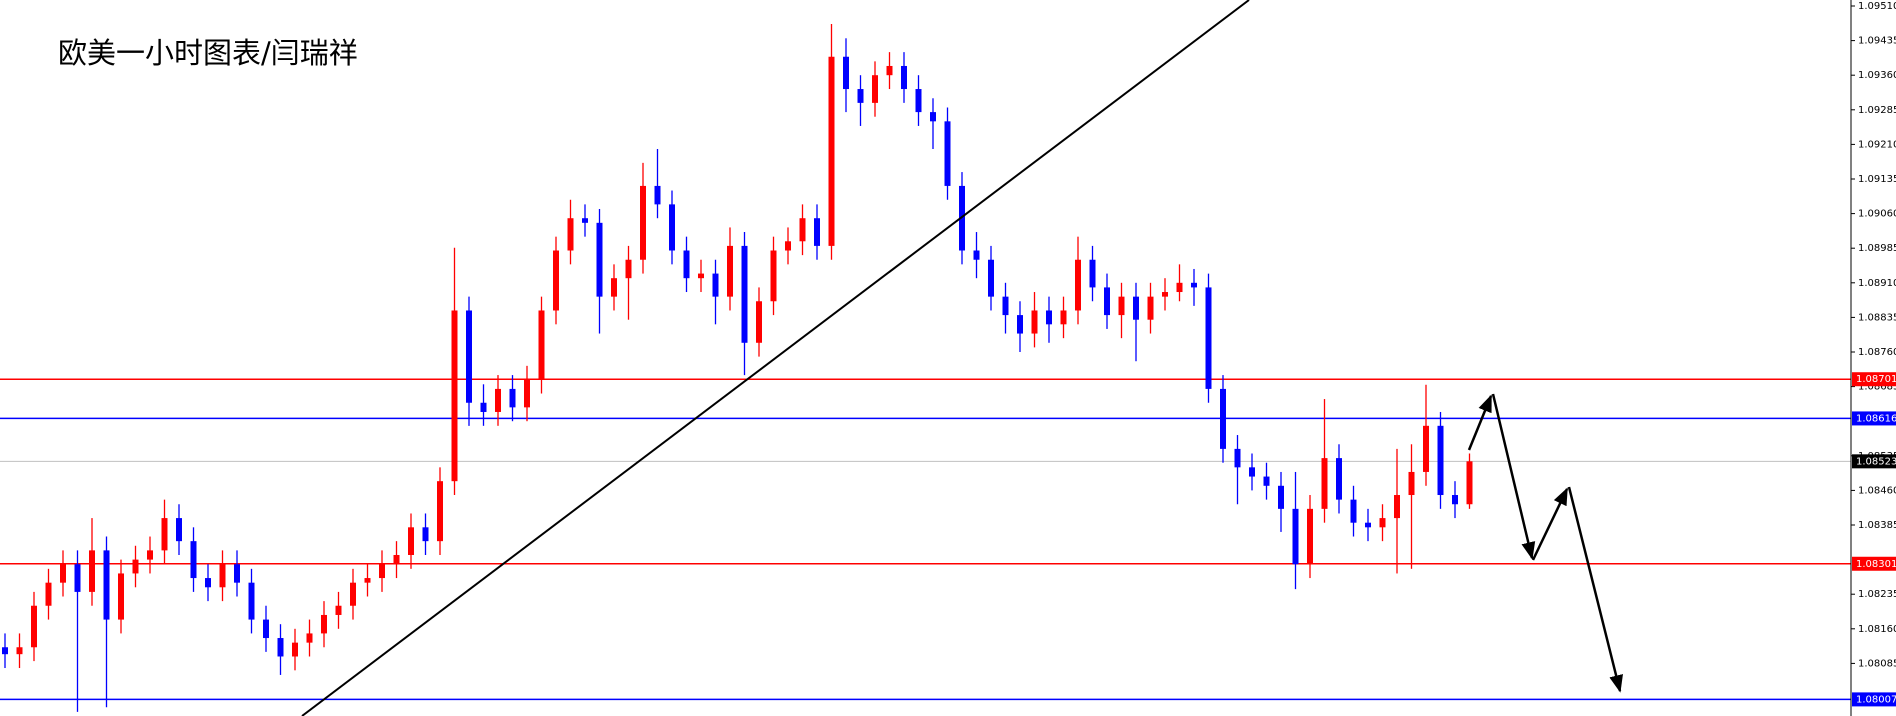  I want to click on y-tick-label: 1.09135, so click(1877, 179).